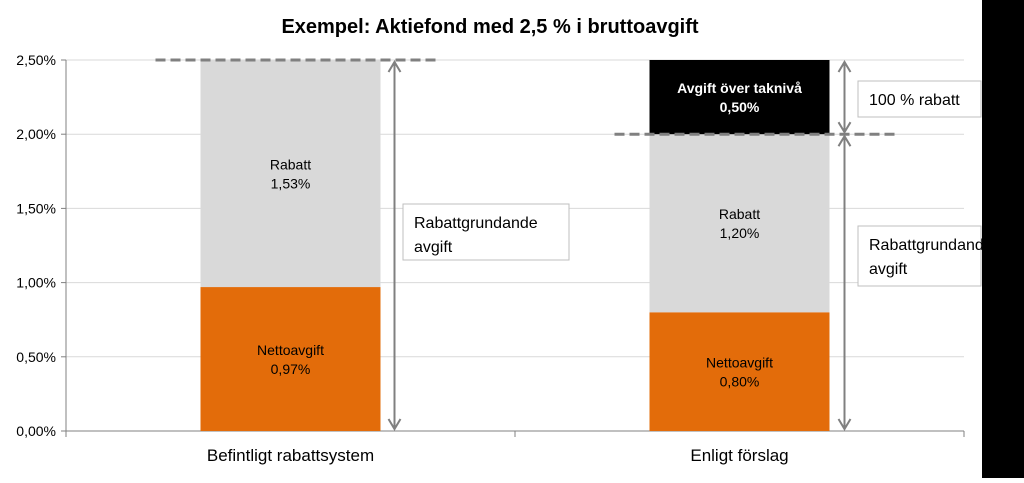 This screenshot has width=1024, height=483. What do you see at coordinates (888, 269) in the screenshot?
I see `annotation-box-right-text: avgift` at bounding box center [888, 269].